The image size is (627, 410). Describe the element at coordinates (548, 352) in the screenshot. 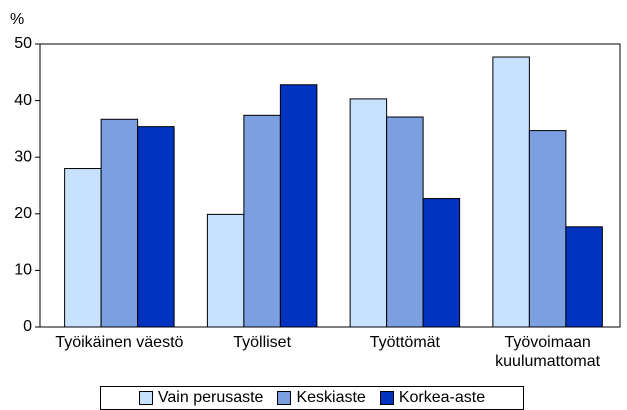

I see `x-tick-label: Työvoimaan kuulumattomat` at that location.